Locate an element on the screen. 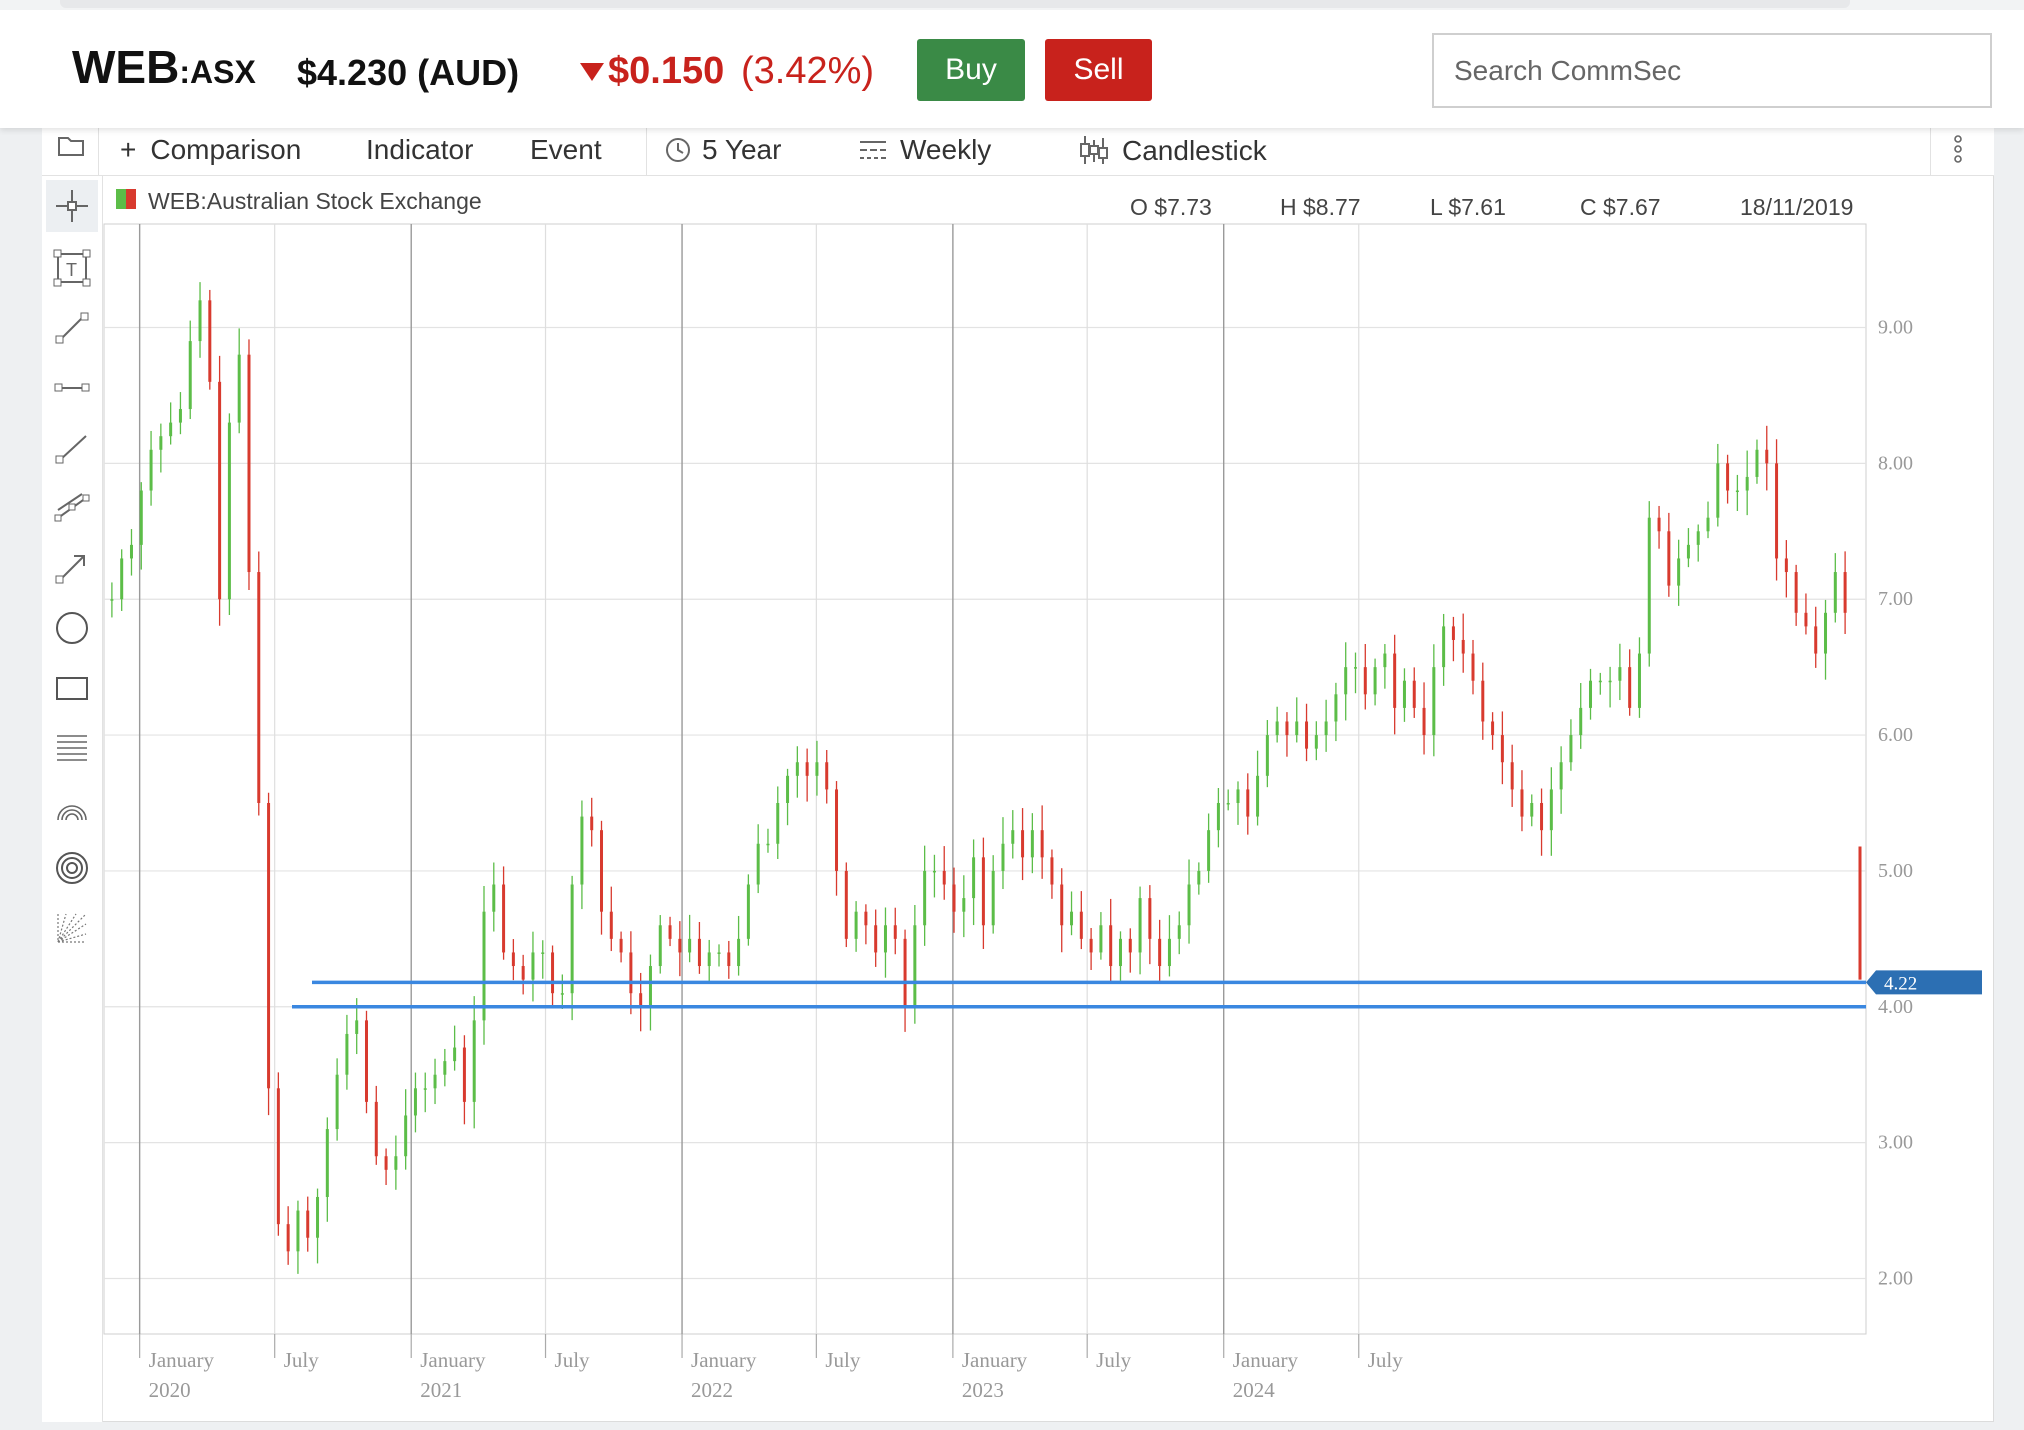  legend-swatch-down is located at coordinates (131, 199).